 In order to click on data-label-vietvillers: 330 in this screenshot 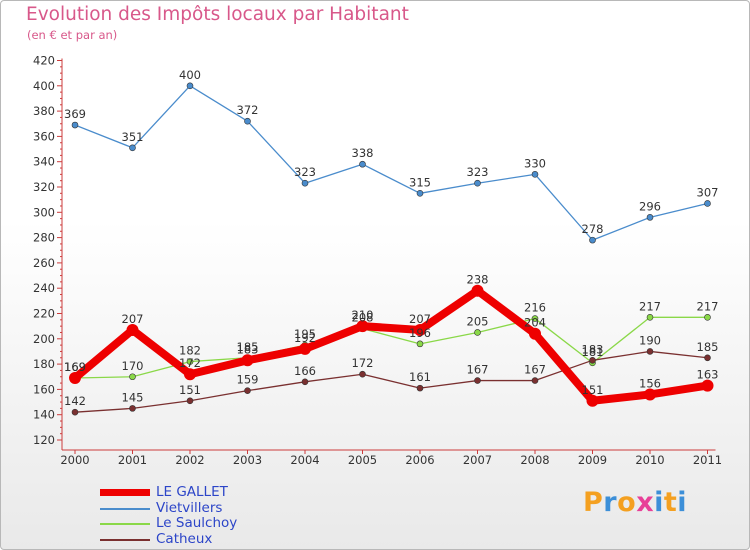, I will do `click(535, 163)`.